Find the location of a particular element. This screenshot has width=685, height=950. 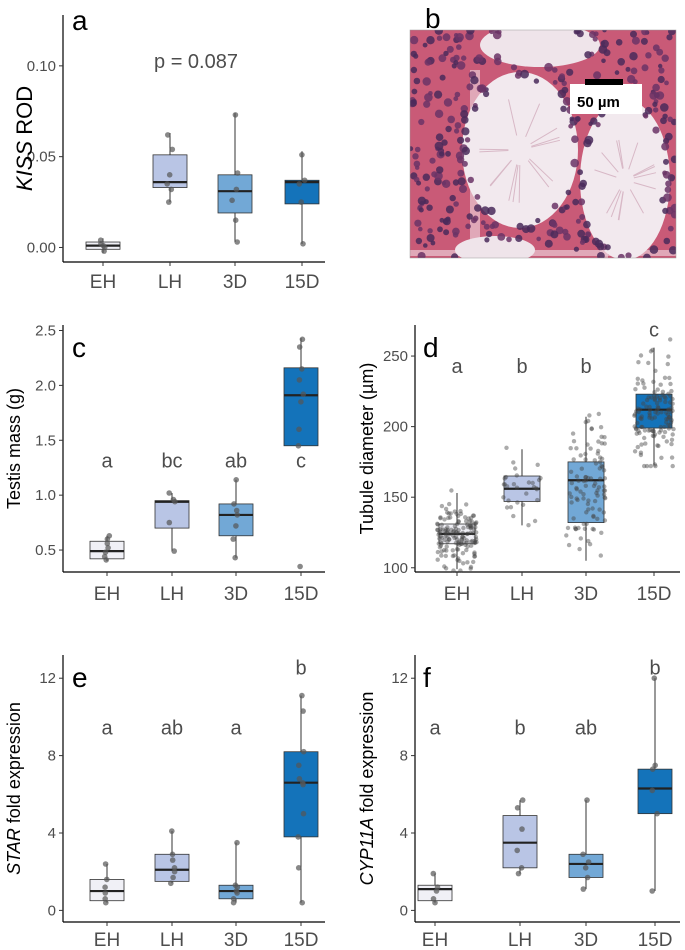

box-3D is located at coordinates (586, 488).